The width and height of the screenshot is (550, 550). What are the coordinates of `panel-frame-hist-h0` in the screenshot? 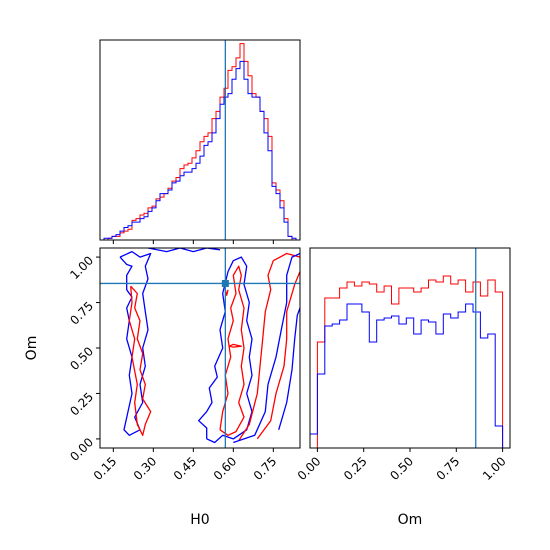 It's located at (200, 140).